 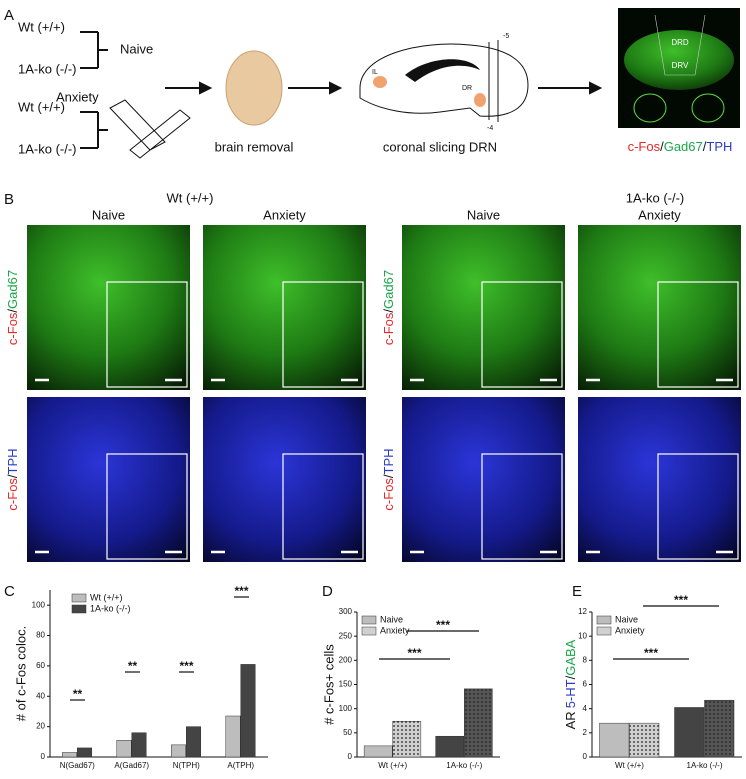 I want to click on y-tick-label: 80, so click(x=40, y=635).